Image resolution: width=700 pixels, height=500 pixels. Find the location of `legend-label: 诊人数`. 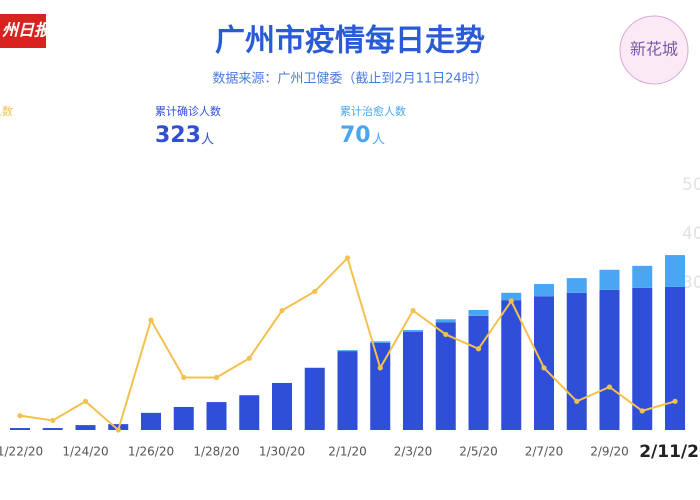

legend-label: 诊人数 is located at coordinates (6, 111).